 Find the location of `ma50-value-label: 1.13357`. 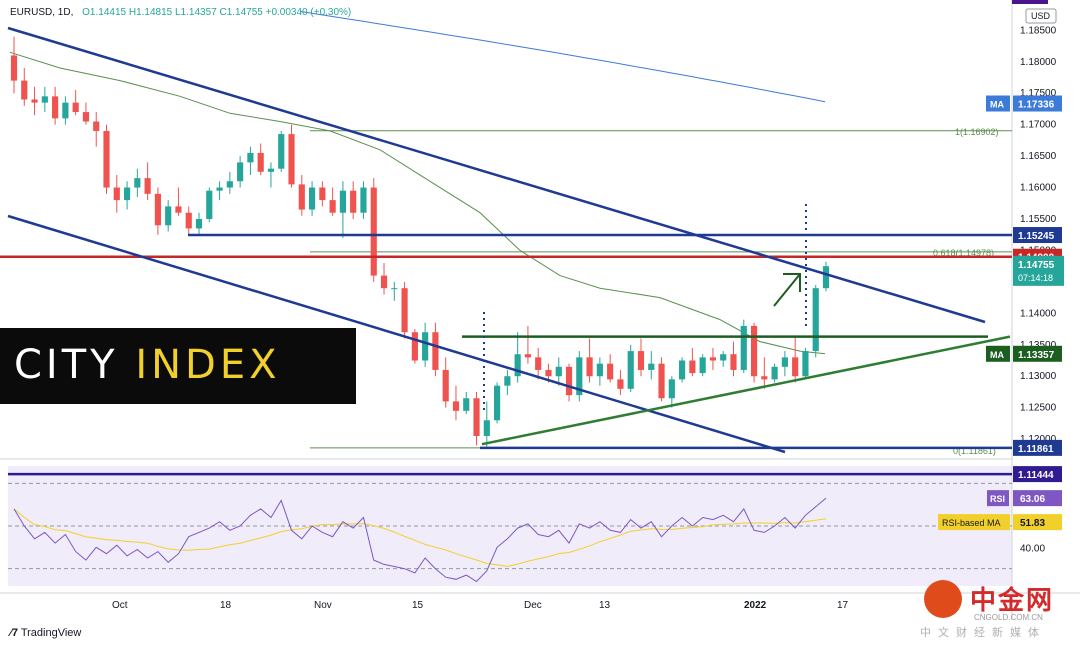

ma50-value-label: 1.13357 is located at coordinates (1036, 355).